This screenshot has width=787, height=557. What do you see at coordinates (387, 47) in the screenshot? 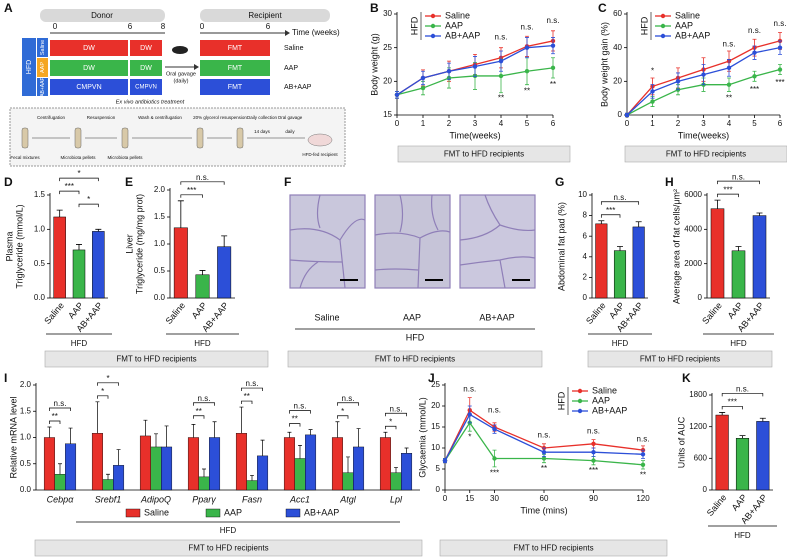
I see `y-tick-label: 25` at bounding box center [387, 47].